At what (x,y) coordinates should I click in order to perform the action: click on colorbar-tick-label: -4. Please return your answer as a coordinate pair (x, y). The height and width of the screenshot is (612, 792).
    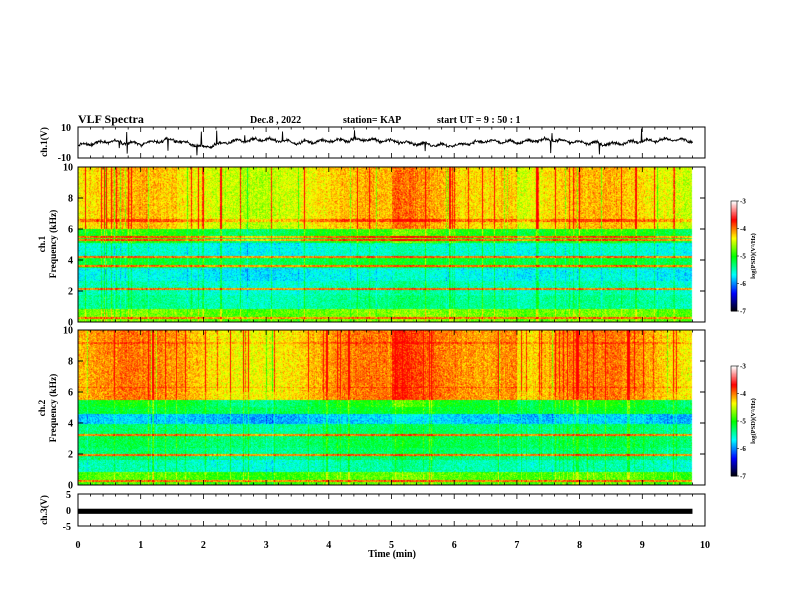
    Looking at the image, I should click on (743, 394).